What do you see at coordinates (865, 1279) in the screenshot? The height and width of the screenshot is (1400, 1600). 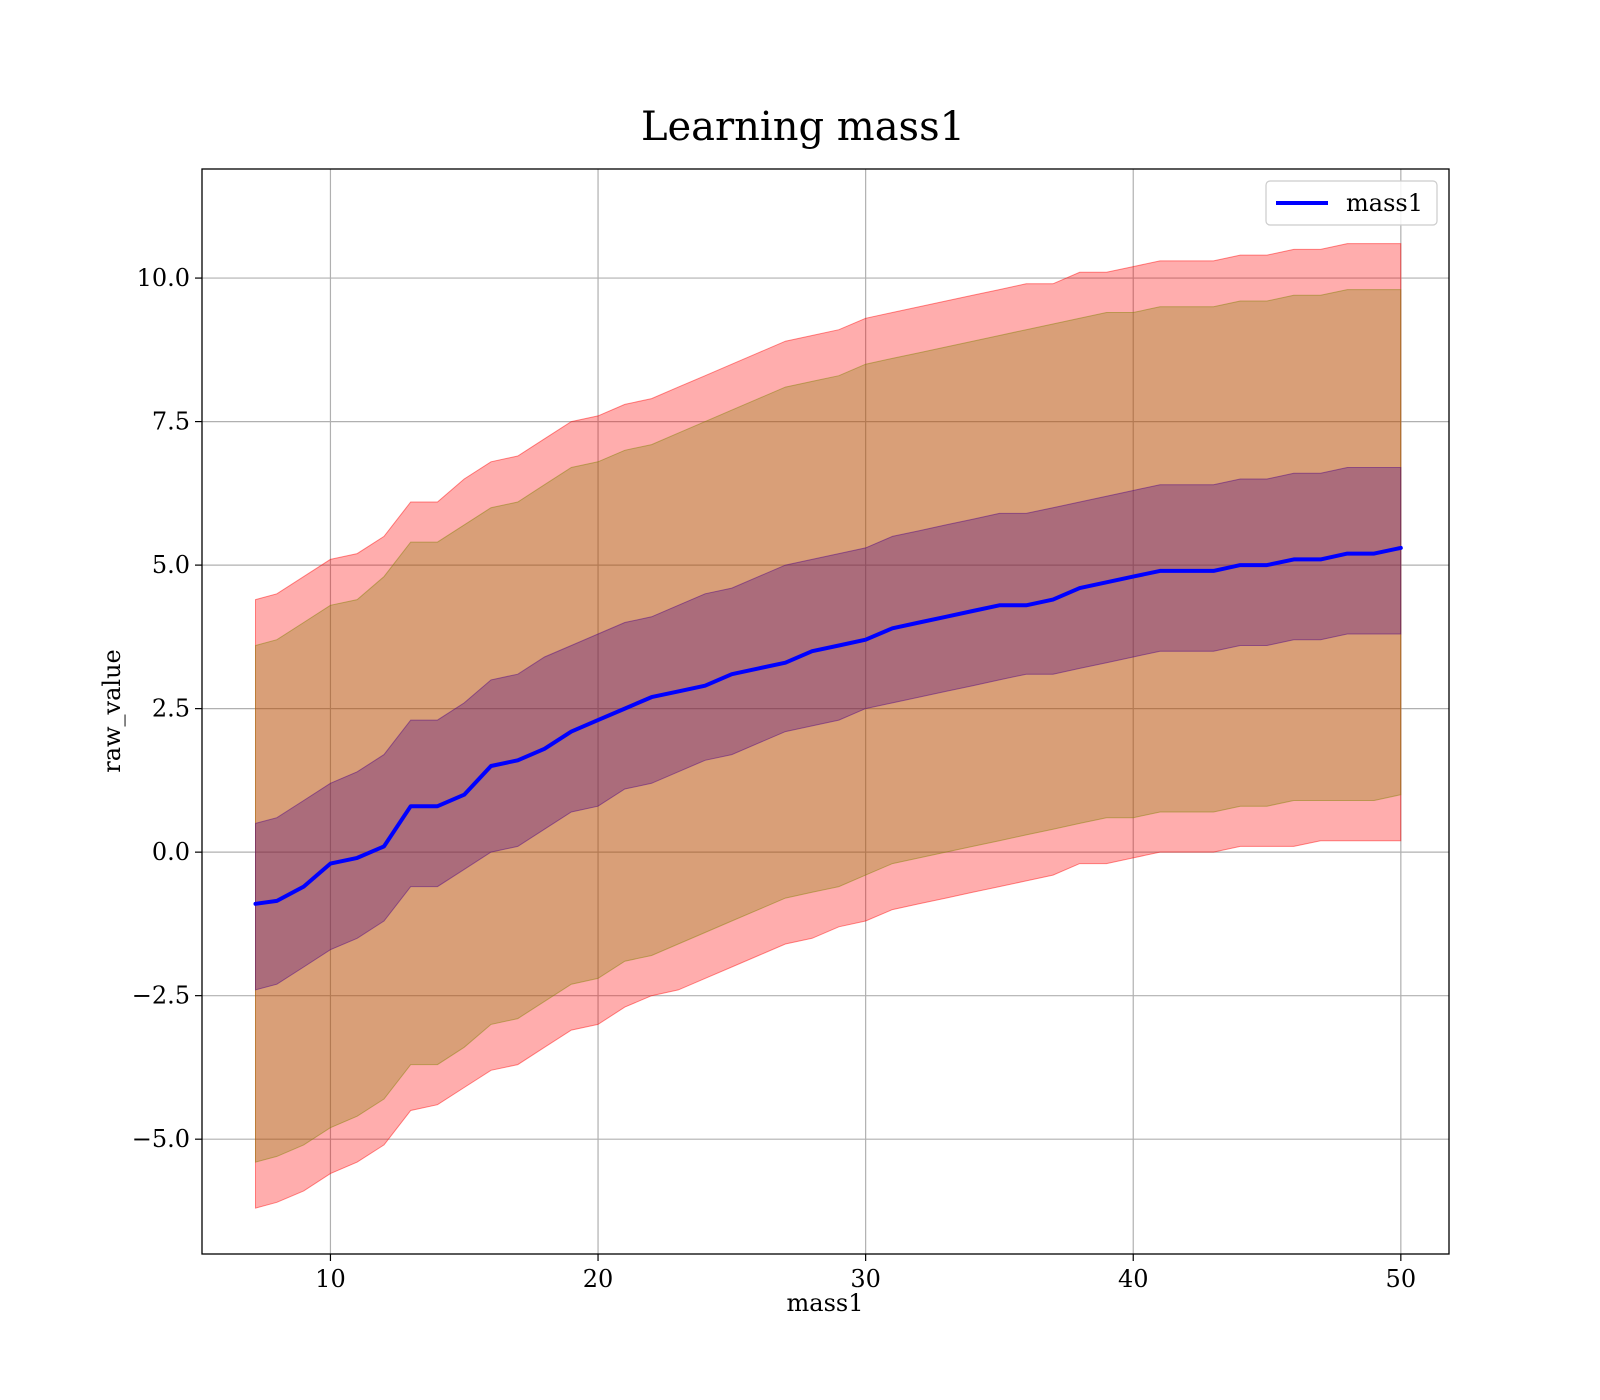 I see `x-tick-label: 30` at bounding box center [865, 1279].